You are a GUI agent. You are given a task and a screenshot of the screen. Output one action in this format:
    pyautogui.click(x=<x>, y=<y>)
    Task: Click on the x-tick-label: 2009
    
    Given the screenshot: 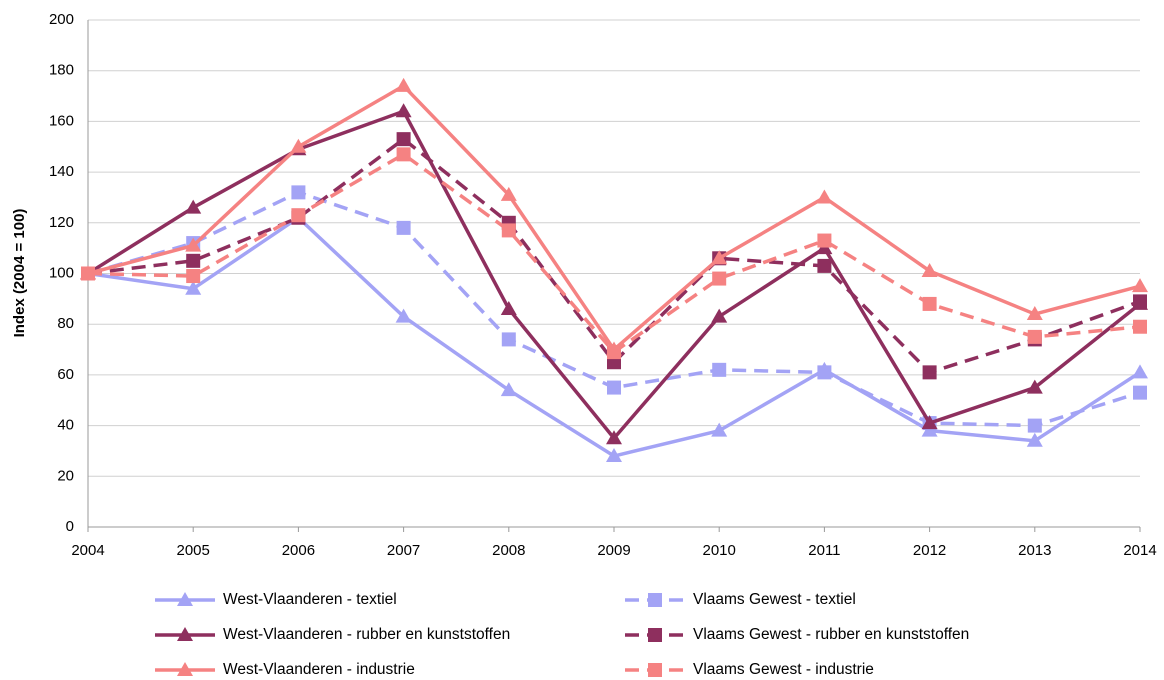 What is the action you would take?
    pyautogui.click(x=613, y=550)
    